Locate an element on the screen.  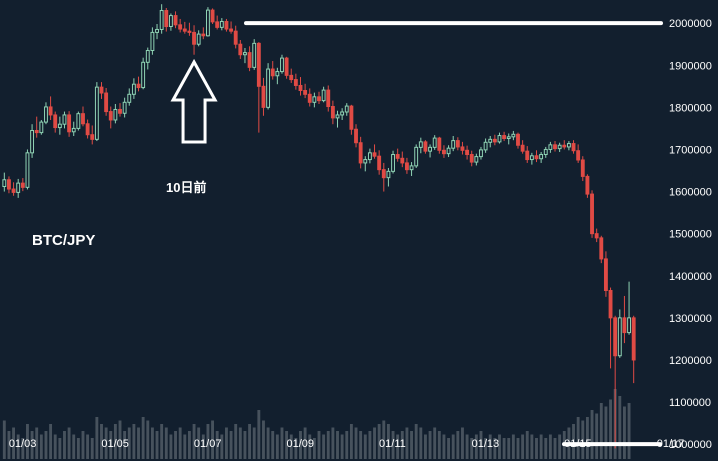
x-tick-label: 01/13 is located at coordinates (486, 444).